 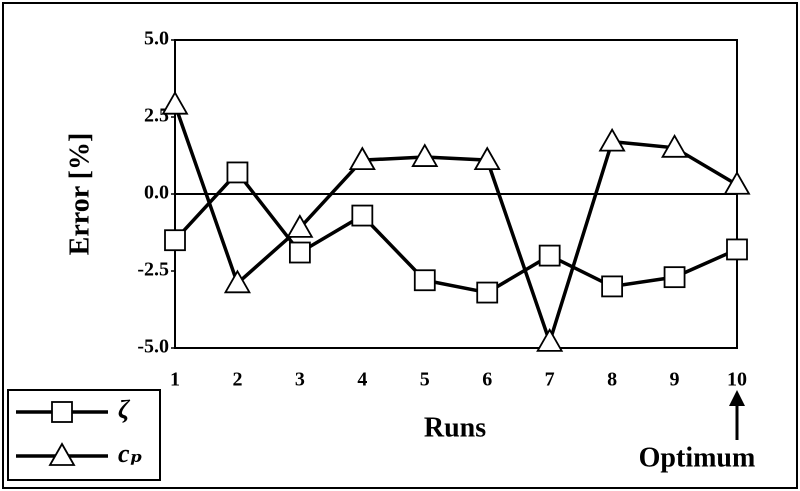 What do you see at coordinates (84, 435) in the screenshot?
I see `legend-box` at bounding box center [84, 435].